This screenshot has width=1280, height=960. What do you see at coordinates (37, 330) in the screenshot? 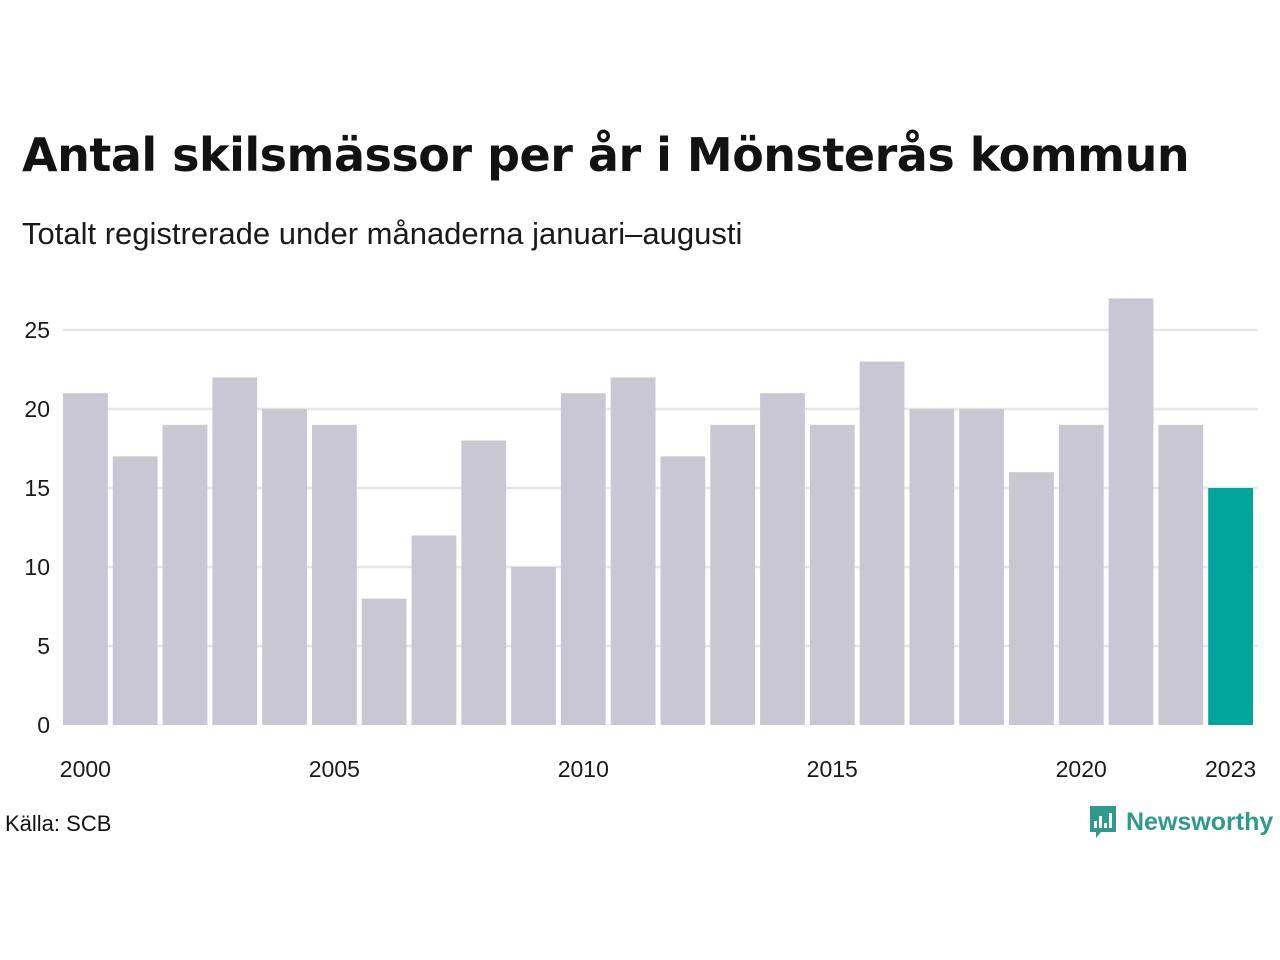
I see `y-tick-label: 25` at bounding box center [37, 330].